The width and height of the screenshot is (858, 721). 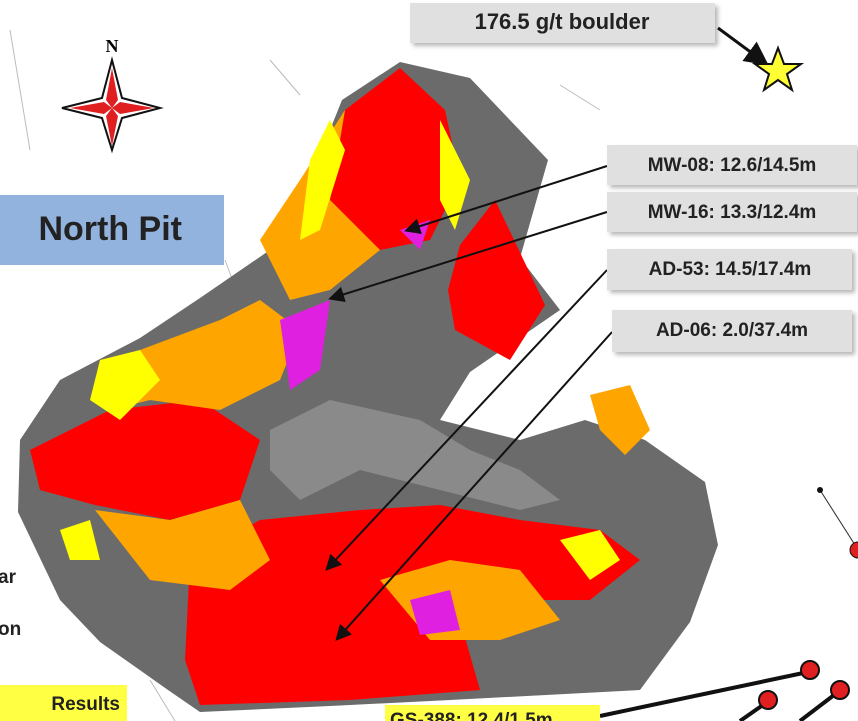 What do you see at coordinates (471, 715) in the screenshot?
I see `bottom-label: GS-388: 12.4/1.5m` at bounding box center [471, 715].